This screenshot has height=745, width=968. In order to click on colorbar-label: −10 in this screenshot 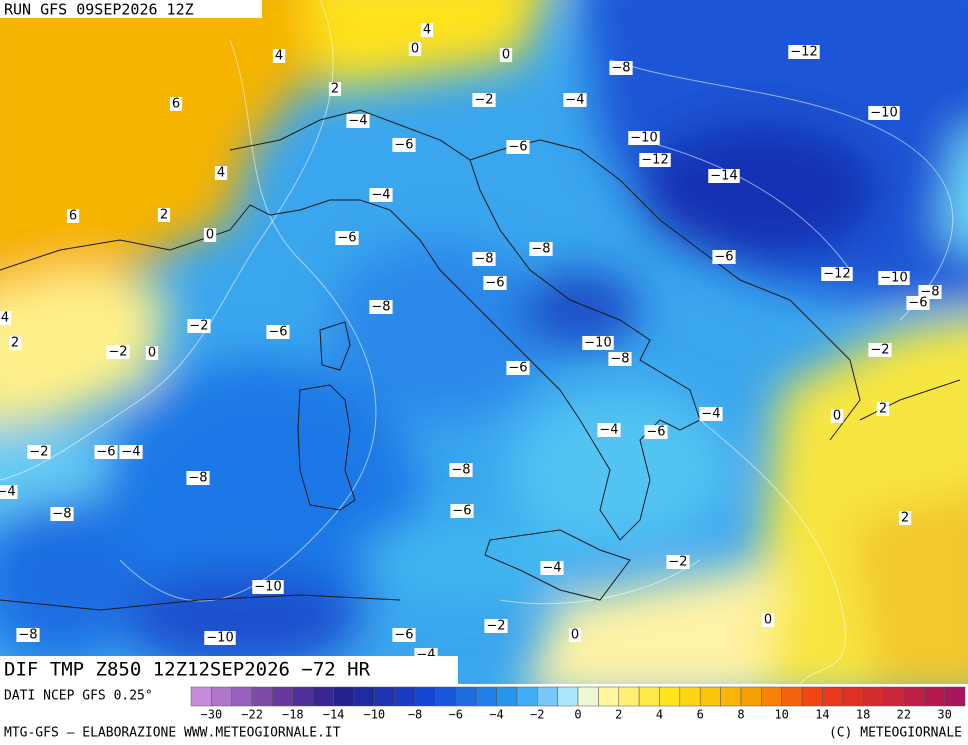, I will do `click(374, 715)`.